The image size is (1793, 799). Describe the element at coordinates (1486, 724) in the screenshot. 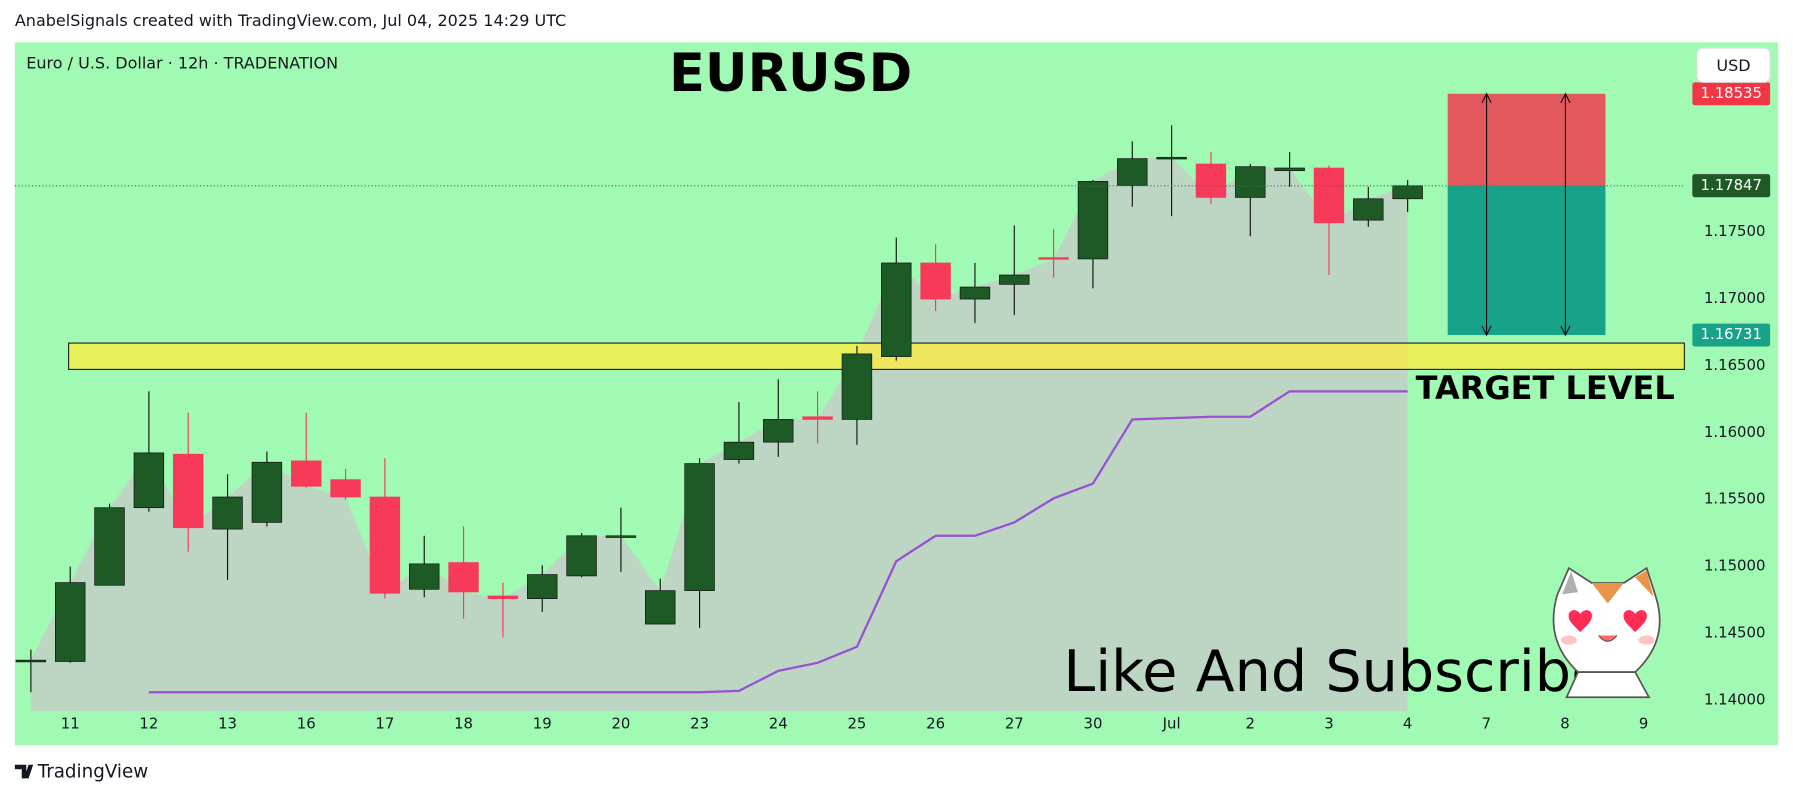

I see `x-tick-label: 7` at that location.